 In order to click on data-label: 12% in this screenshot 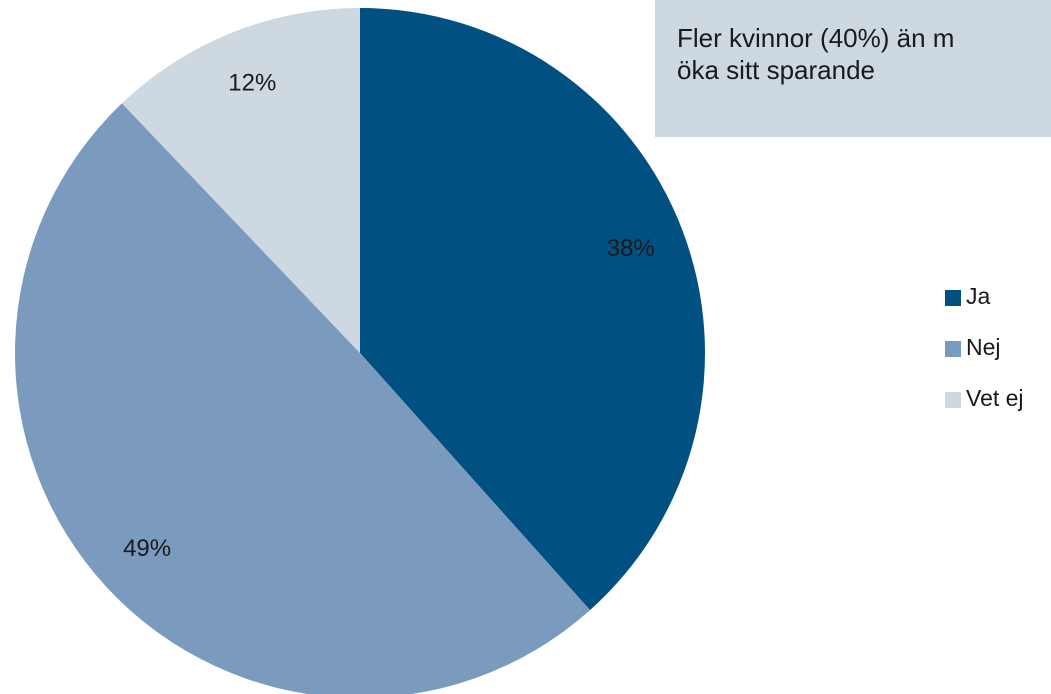, I will do `click(252, 82)`.